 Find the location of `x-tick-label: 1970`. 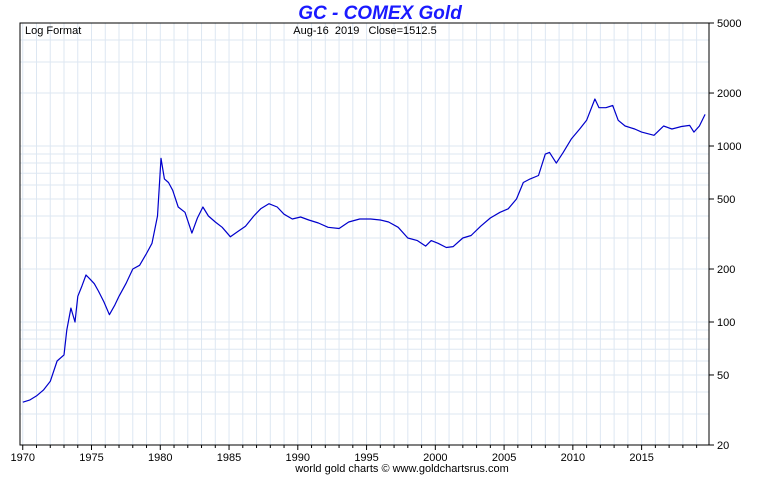

x-tick-label: 1970 is located at coordinates (23, 458).